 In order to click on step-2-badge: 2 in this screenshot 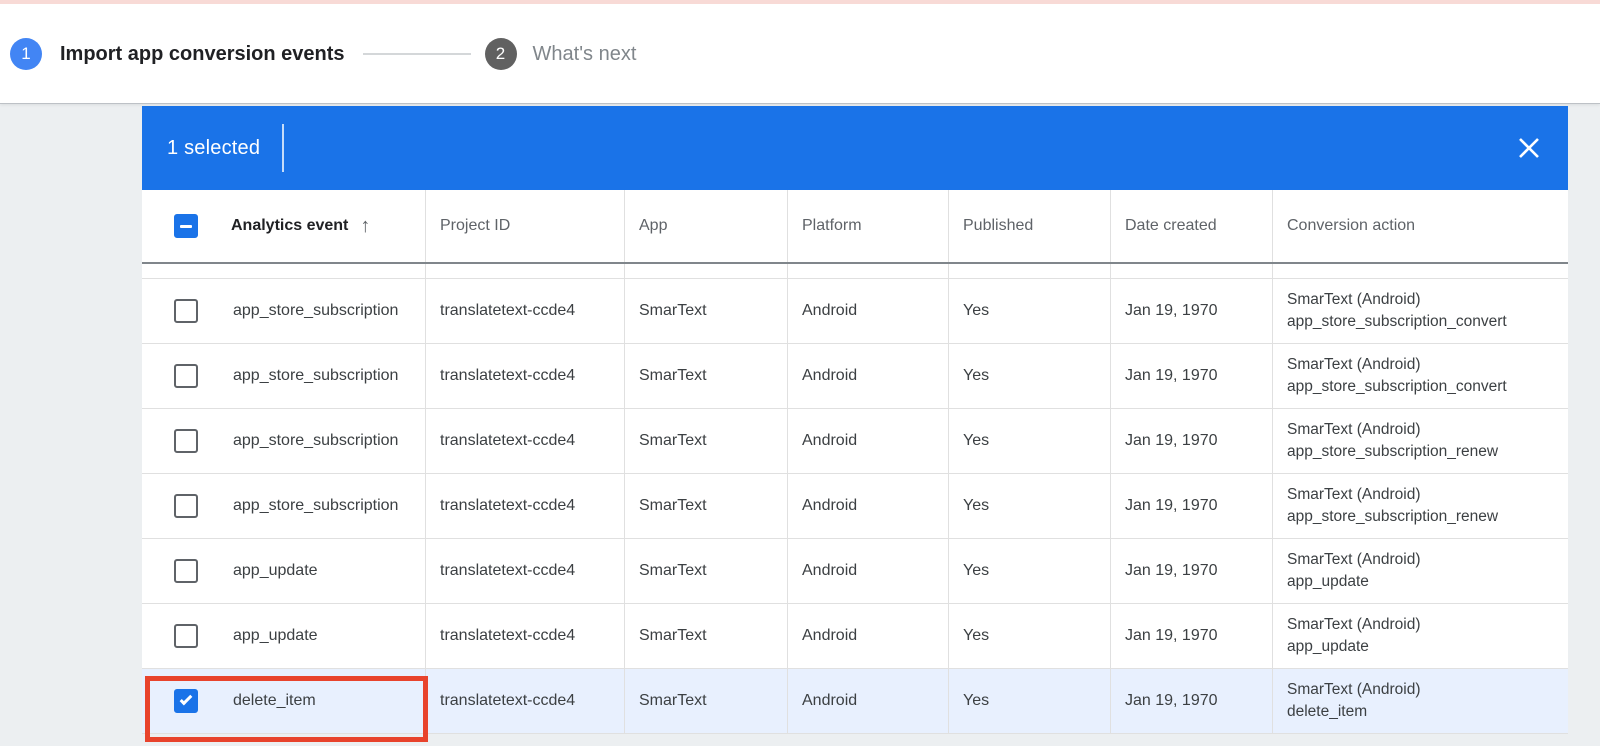, I will do `click(500, 54)`.